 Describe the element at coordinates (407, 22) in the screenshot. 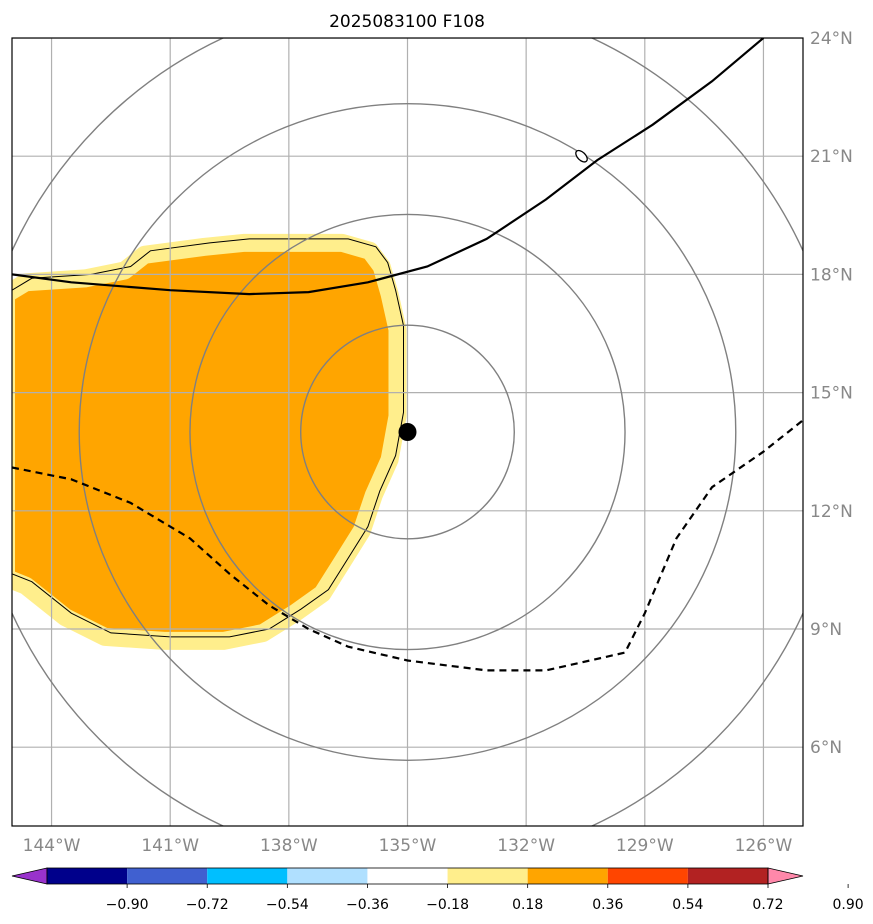

I see `map-title: 2025083100 F108` at that location.